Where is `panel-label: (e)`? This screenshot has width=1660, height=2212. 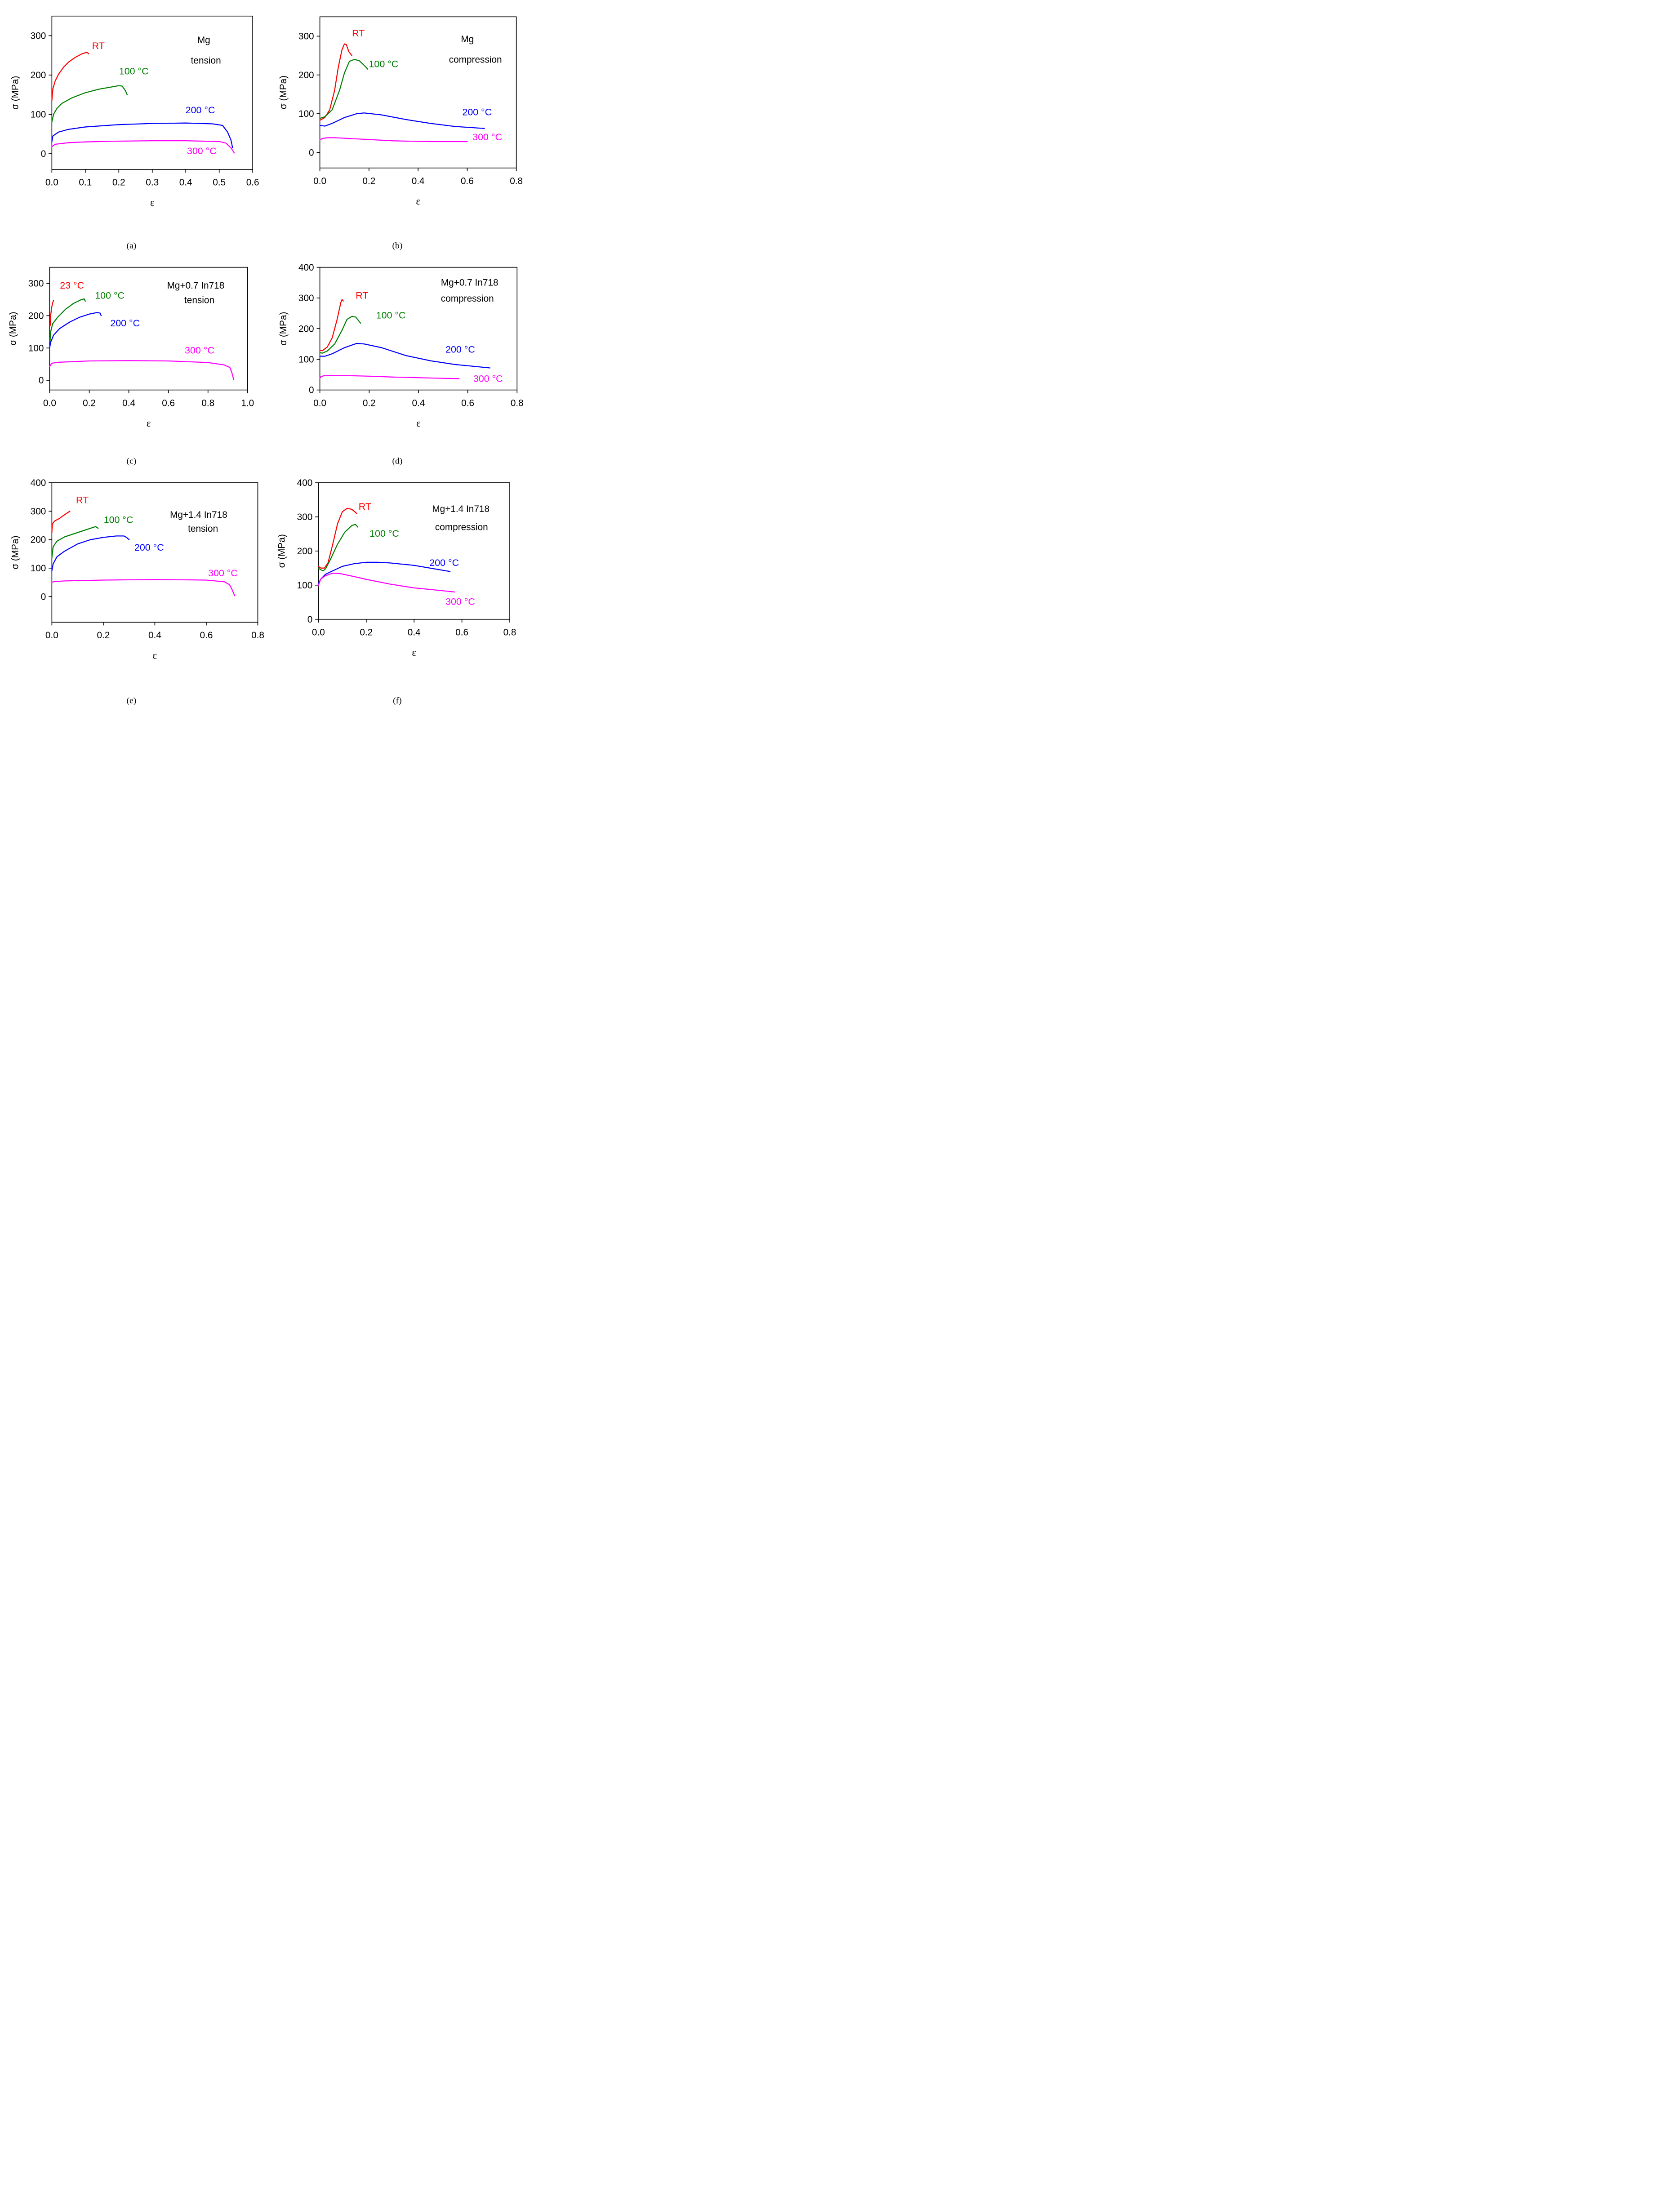 panel-label: (e) is located at coordinates (132, 701).